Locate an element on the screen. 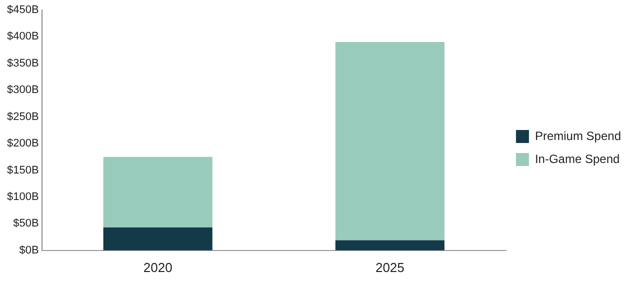 The width and height of the screenshot is (641, 290). y-tick-label: $100B is located at coordinates (22, 197).